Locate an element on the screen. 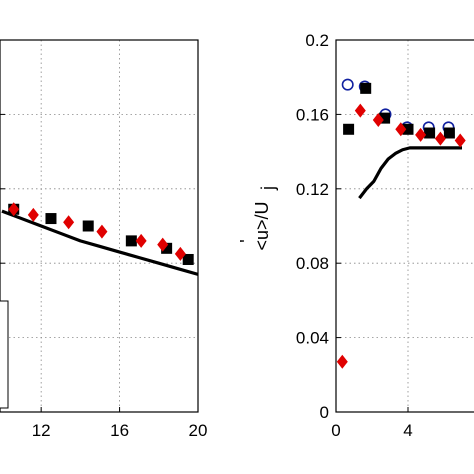 Image resolution: width=474 pixels, height=474 pixels. y-tick-label: 0.04 is located at coordinates (312, 338).